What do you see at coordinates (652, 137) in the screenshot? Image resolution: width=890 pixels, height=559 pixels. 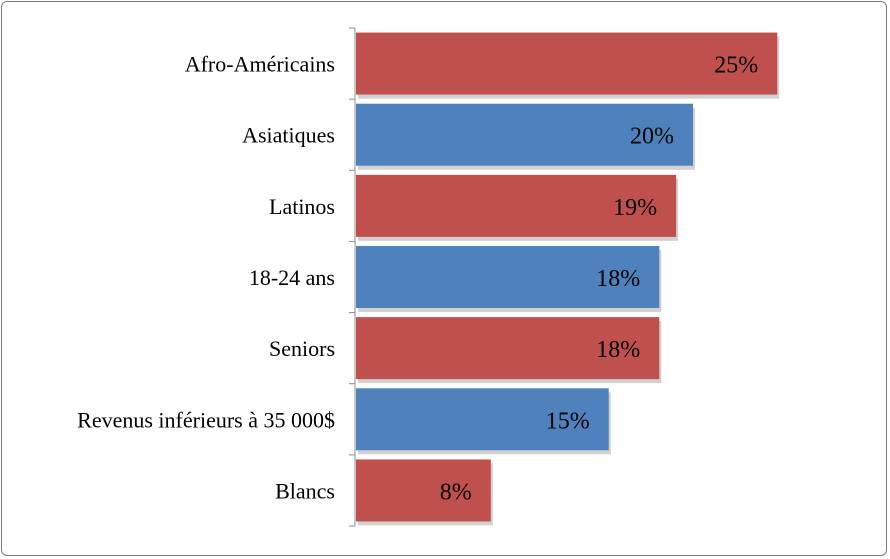 I see `value-label: 20%` at bounding box center [652, 137].